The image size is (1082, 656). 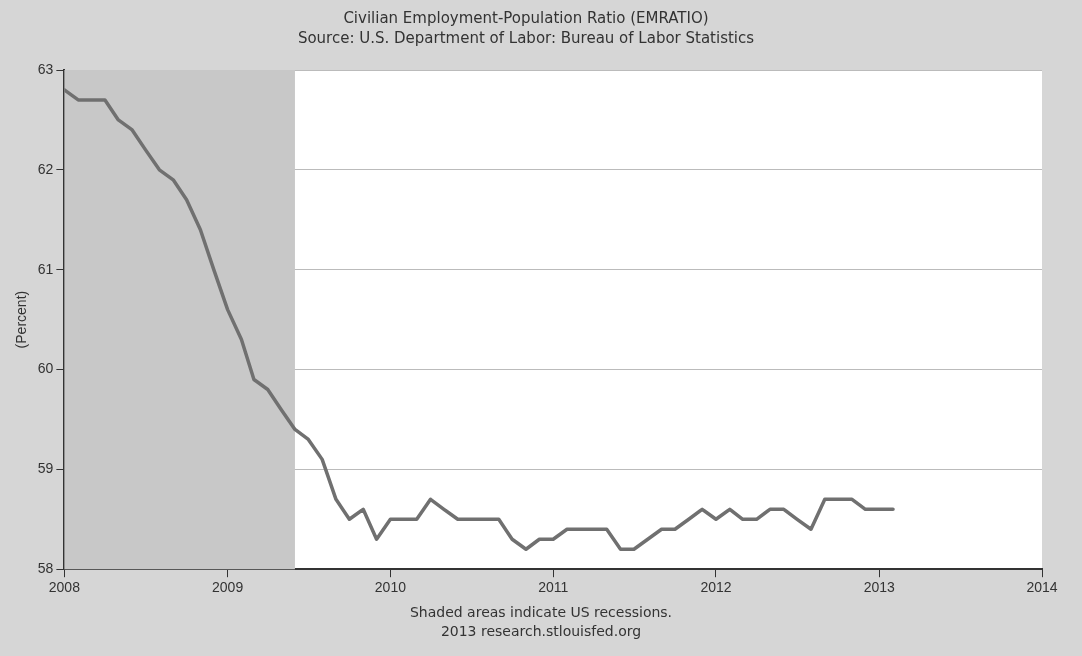 I want to click on x-tick-label: 2013, so click(x=879, y=587).